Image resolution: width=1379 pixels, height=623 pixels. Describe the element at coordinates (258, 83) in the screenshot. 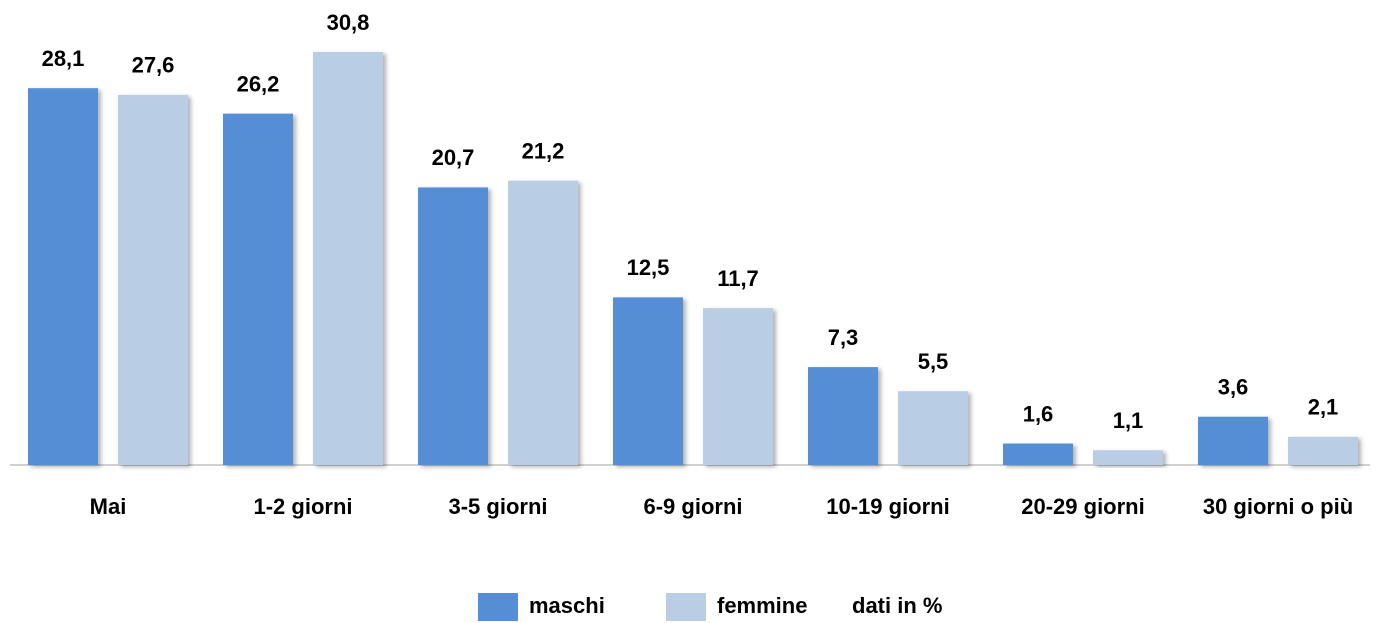

I see `value-label: 26,2` at that location.